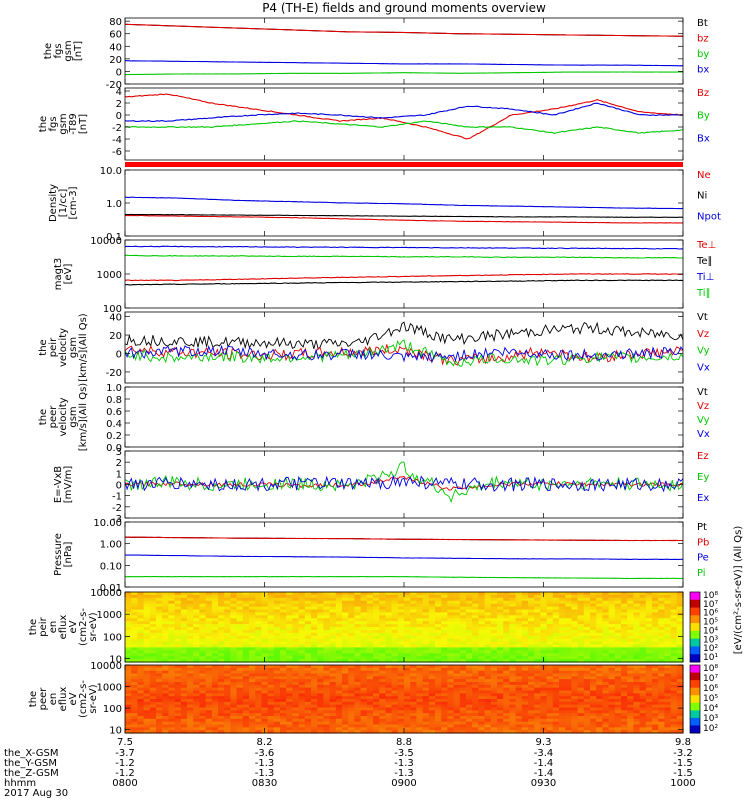 The image size is (750, 800). I want to click on y-tick-label: 3, so click(119, 452).